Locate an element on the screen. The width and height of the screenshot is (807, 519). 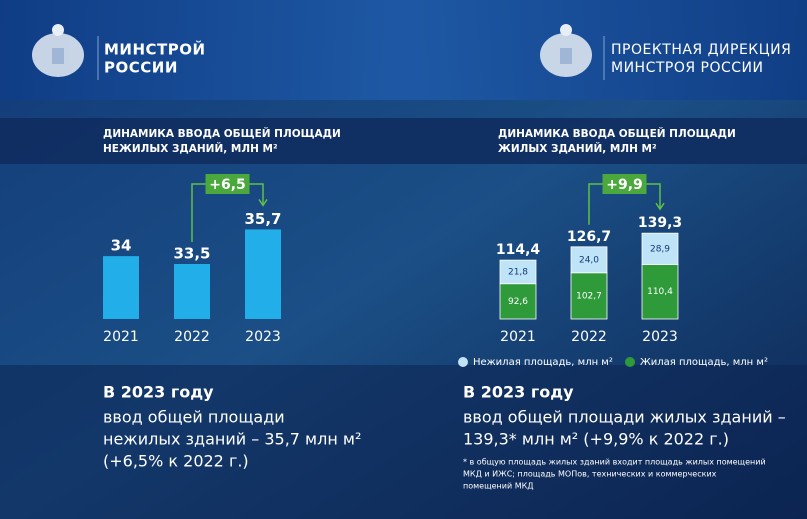
summary-line: ввод общей площади is located at coordinates (194, 417).